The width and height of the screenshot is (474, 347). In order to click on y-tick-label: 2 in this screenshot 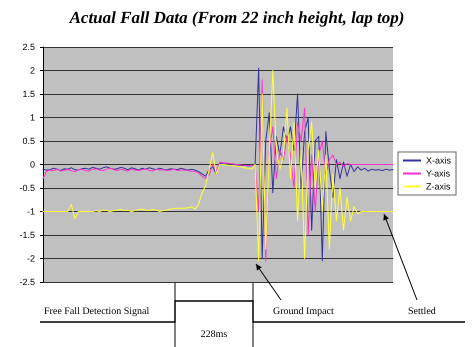, I will do `click(32, 71)`.